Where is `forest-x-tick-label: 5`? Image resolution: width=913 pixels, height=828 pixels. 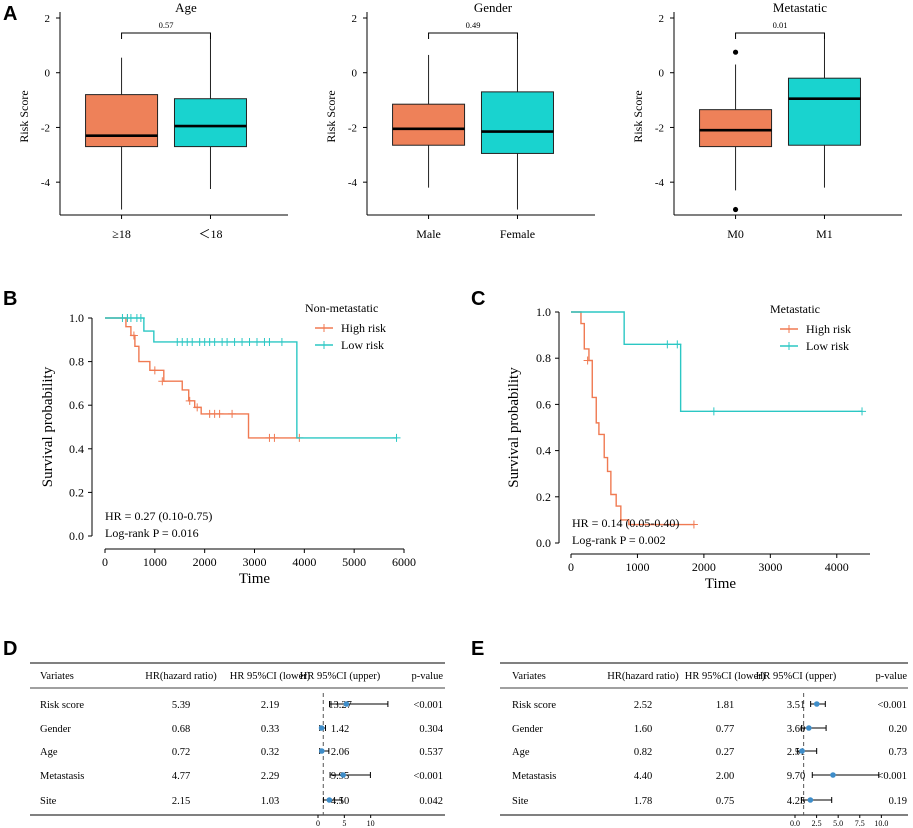 forest-x-tick-label: 5 is located at coordinates (344, 823).